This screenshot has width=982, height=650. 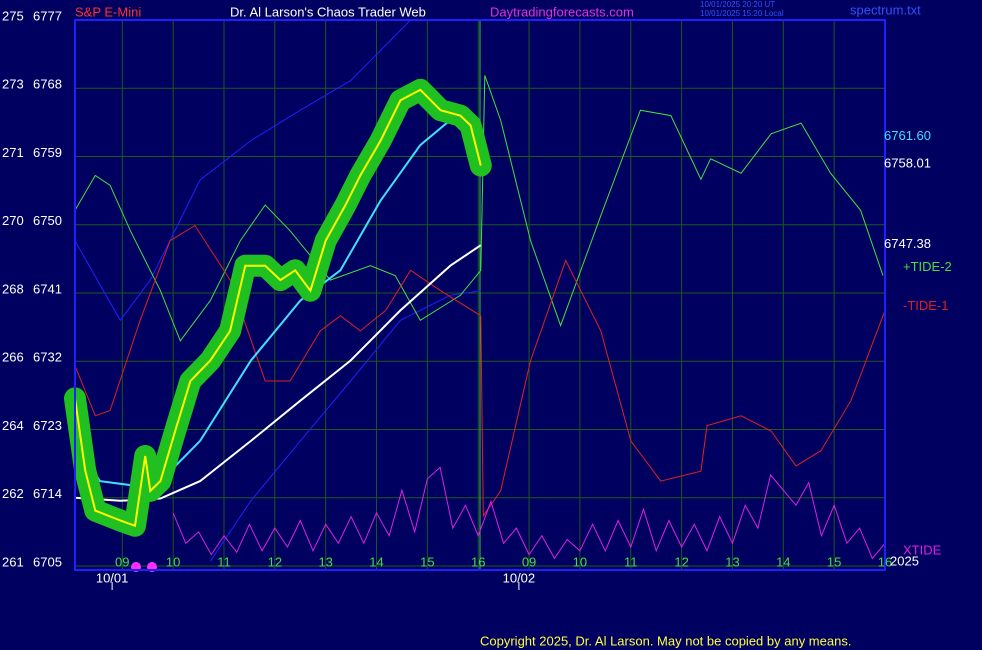 I want to click on y-alt-label: 273, so click(x=13, y=84).